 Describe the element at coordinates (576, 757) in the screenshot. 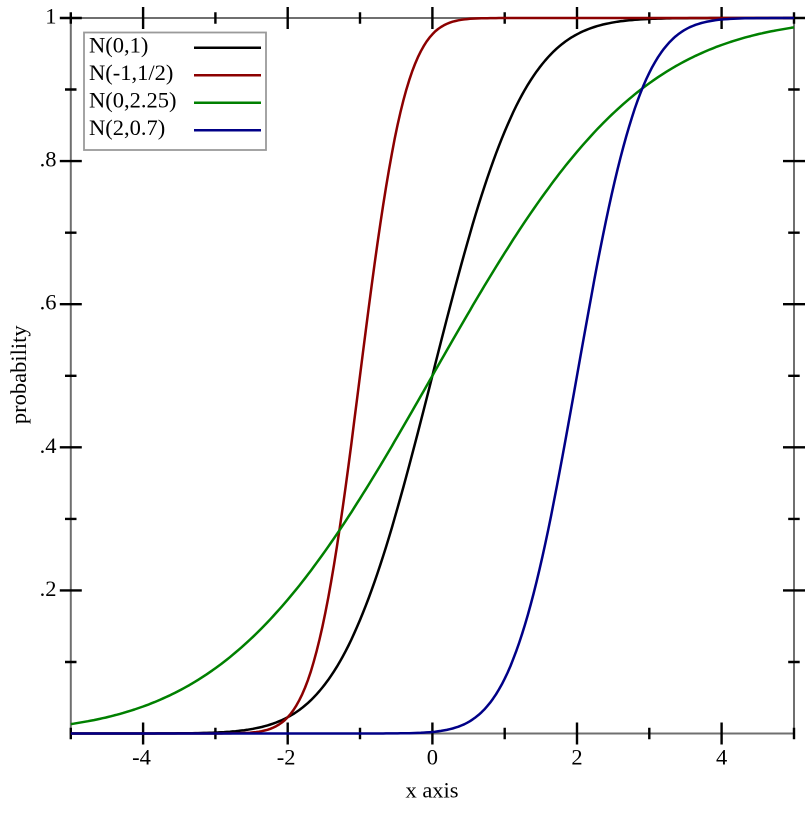

I see `svg-text: 2` at that location.